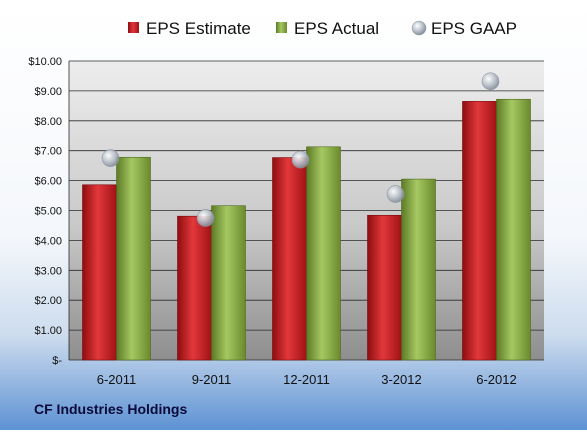 Image resolution: width=587 pixels, height=435 pixels. Describe the element at coordinates (48, 212) in the screenshot. I see `y-tick-label: $5.00` at that location.